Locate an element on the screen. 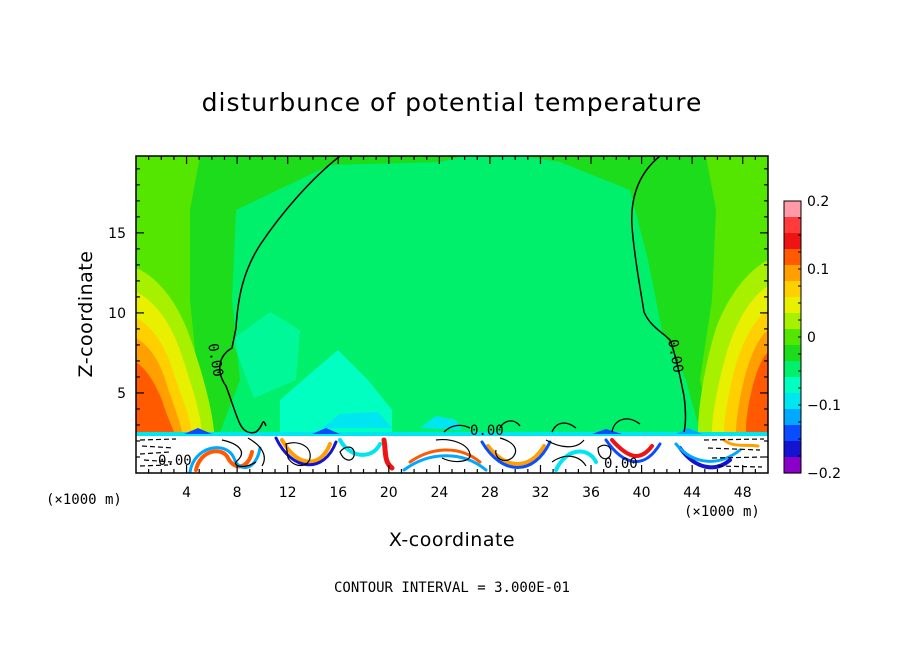  y-tick-label: 15 is located at coordinates (117, 234).